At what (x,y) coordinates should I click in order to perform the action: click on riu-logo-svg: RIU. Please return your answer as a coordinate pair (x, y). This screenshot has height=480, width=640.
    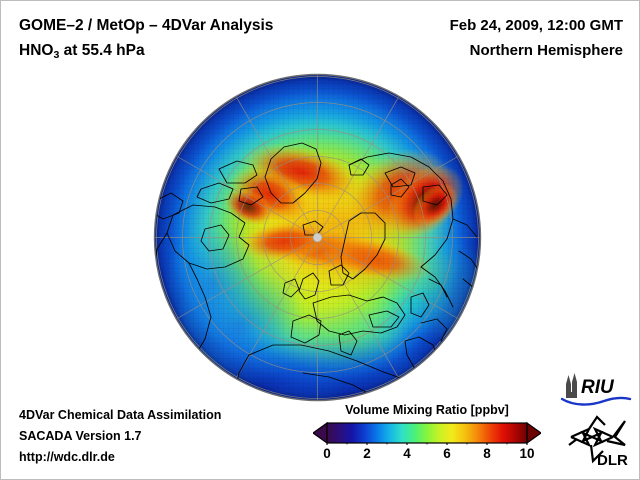
    Looking at the image, I should click on (596, 389).